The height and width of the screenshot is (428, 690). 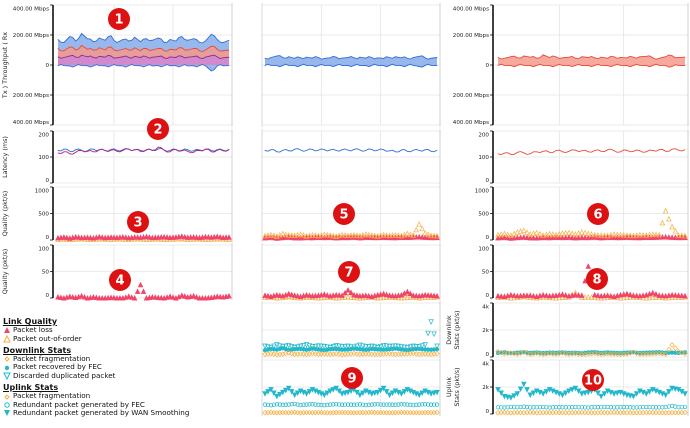 I want to click on y-axis-title: Quality (pkt/s), so click(x=5, y=272).